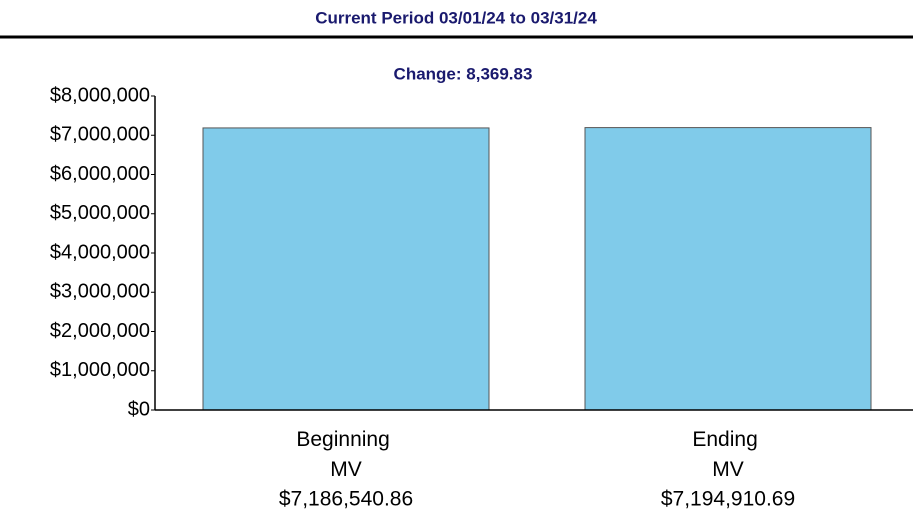 This screenshot has height=516, width=913. Describe the element at coordinates (100, 331) in the screenshot. I see `y-tick-label: $2,000,000` at that location.